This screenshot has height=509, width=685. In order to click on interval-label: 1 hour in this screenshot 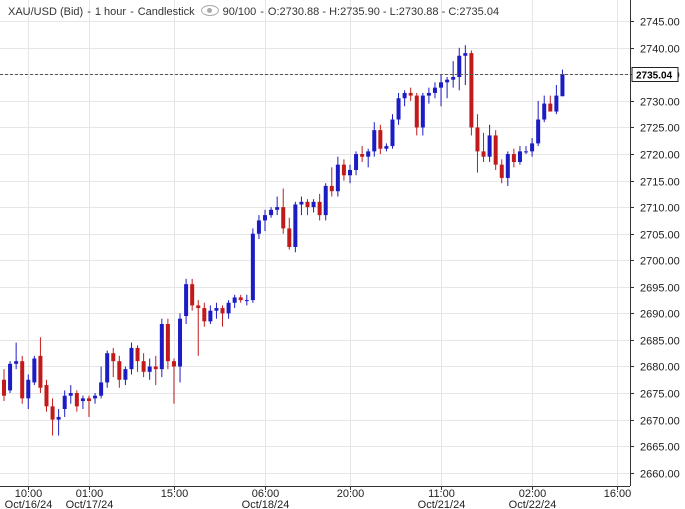, I will do `click(110, 12)`.